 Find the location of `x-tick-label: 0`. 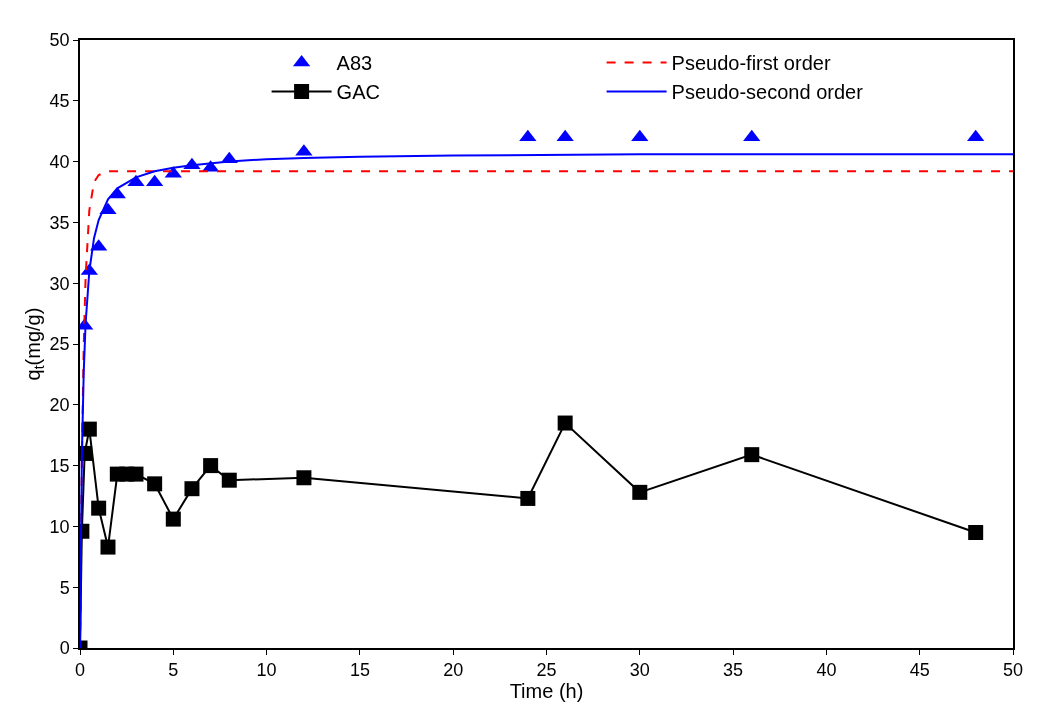

x-tick-label: 0 is located at coordinates (80, 670).